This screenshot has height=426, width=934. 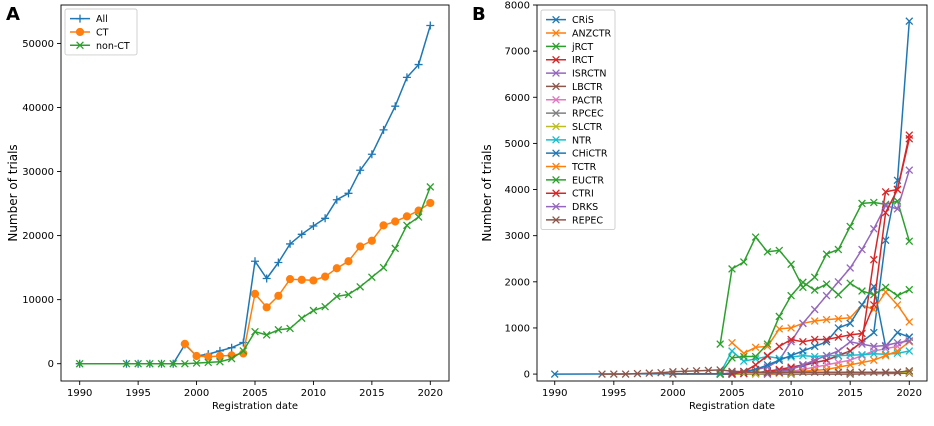 What do you see at coordinates (570, 60) in the screenshot?
I see `panel-b-legend-item-irct: IRCT` at bounding box center [570, 60].